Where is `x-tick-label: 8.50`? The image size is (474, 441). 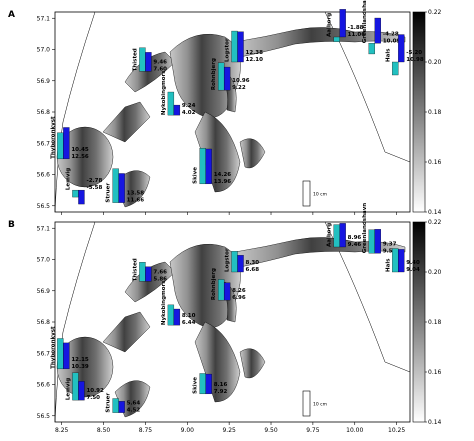
x-tick-label: 8.50 is located at coordinates (104, 430).